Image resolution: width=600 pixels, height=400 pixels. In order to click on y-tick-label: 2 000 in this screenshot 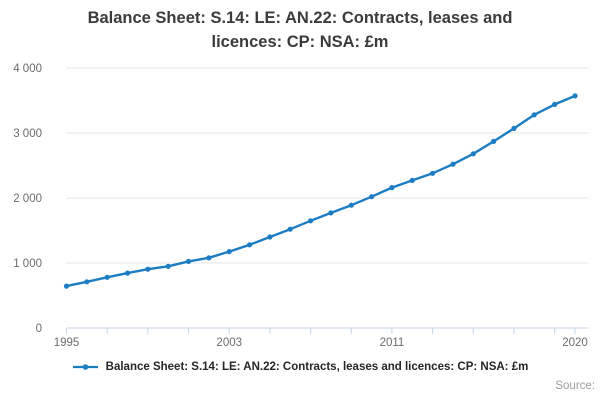, I will do `click(27, 199)`.